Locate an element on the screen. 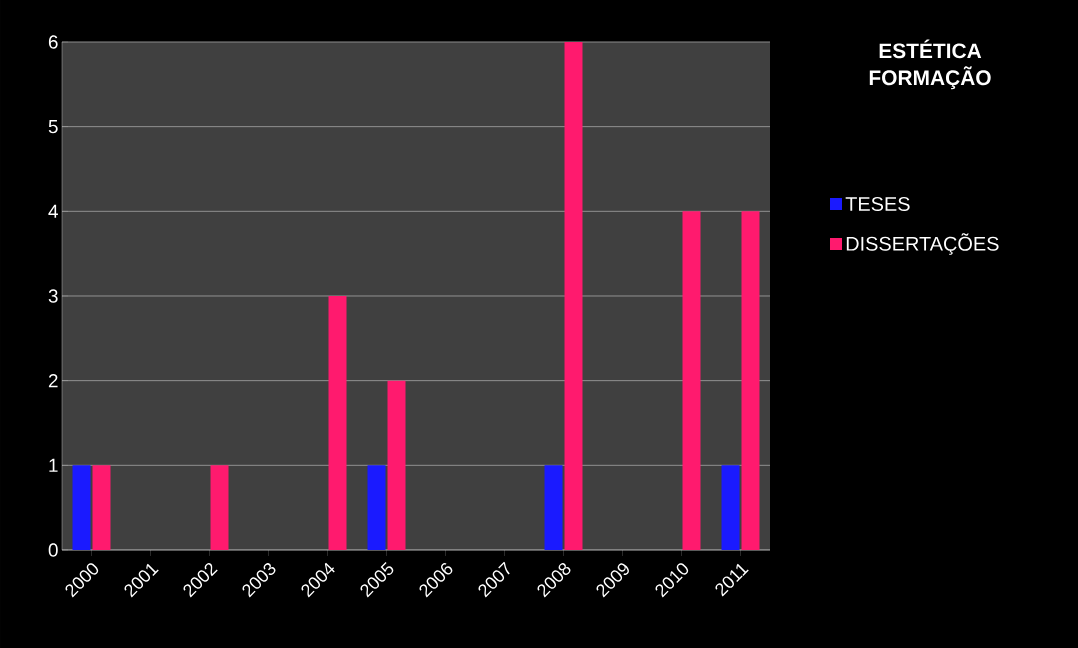 Image resolution: width=1078 pixels, height=648 pixels. legend-label: DISSERTAÇÕES is located at coordinates (922, 244).